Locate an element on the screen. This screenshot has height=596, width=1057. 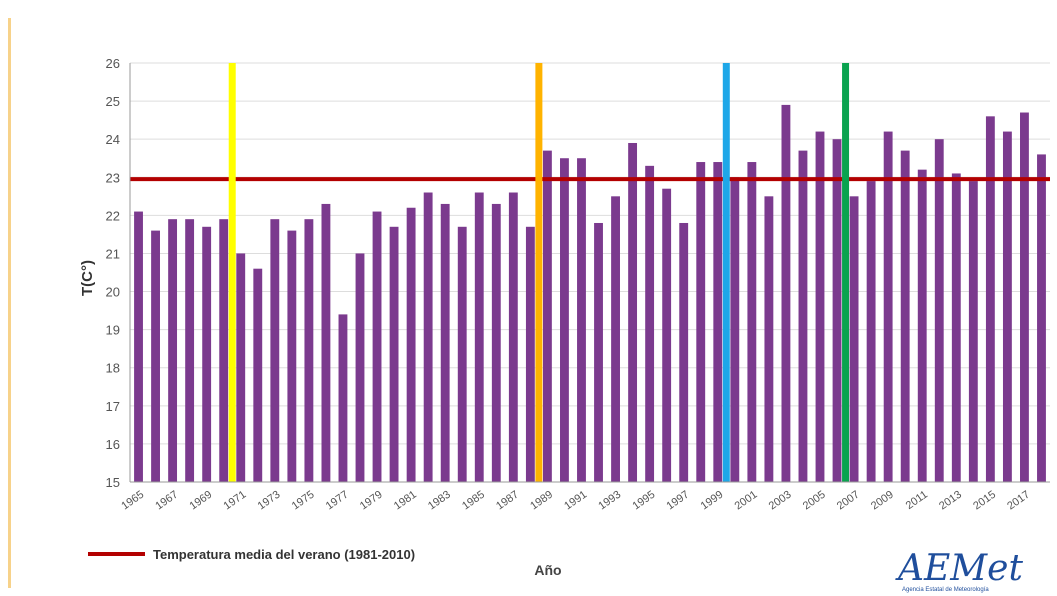
legend: Temperatura media del verano (1981-2010) is located at coordinates (251, 554).